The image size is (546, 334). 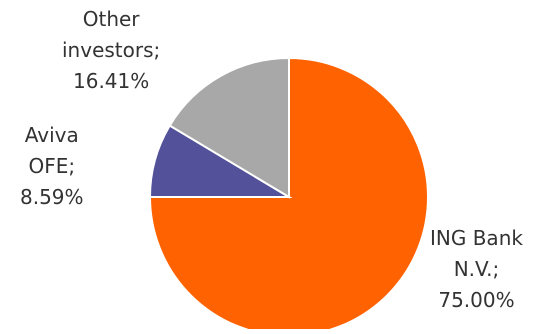 I want to click on slice-label-line: investors;, so click(x=111, y=50).